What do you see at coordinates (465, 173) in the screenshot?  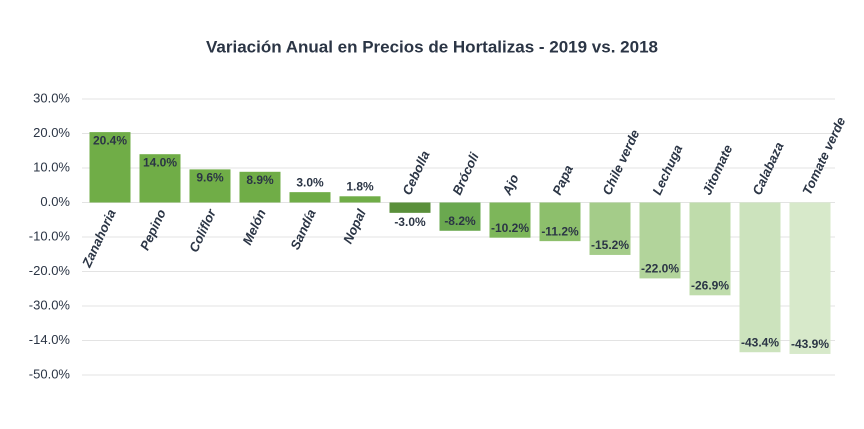 I see `x-tick-label: Brócoli` at bounding box center [465, 173].